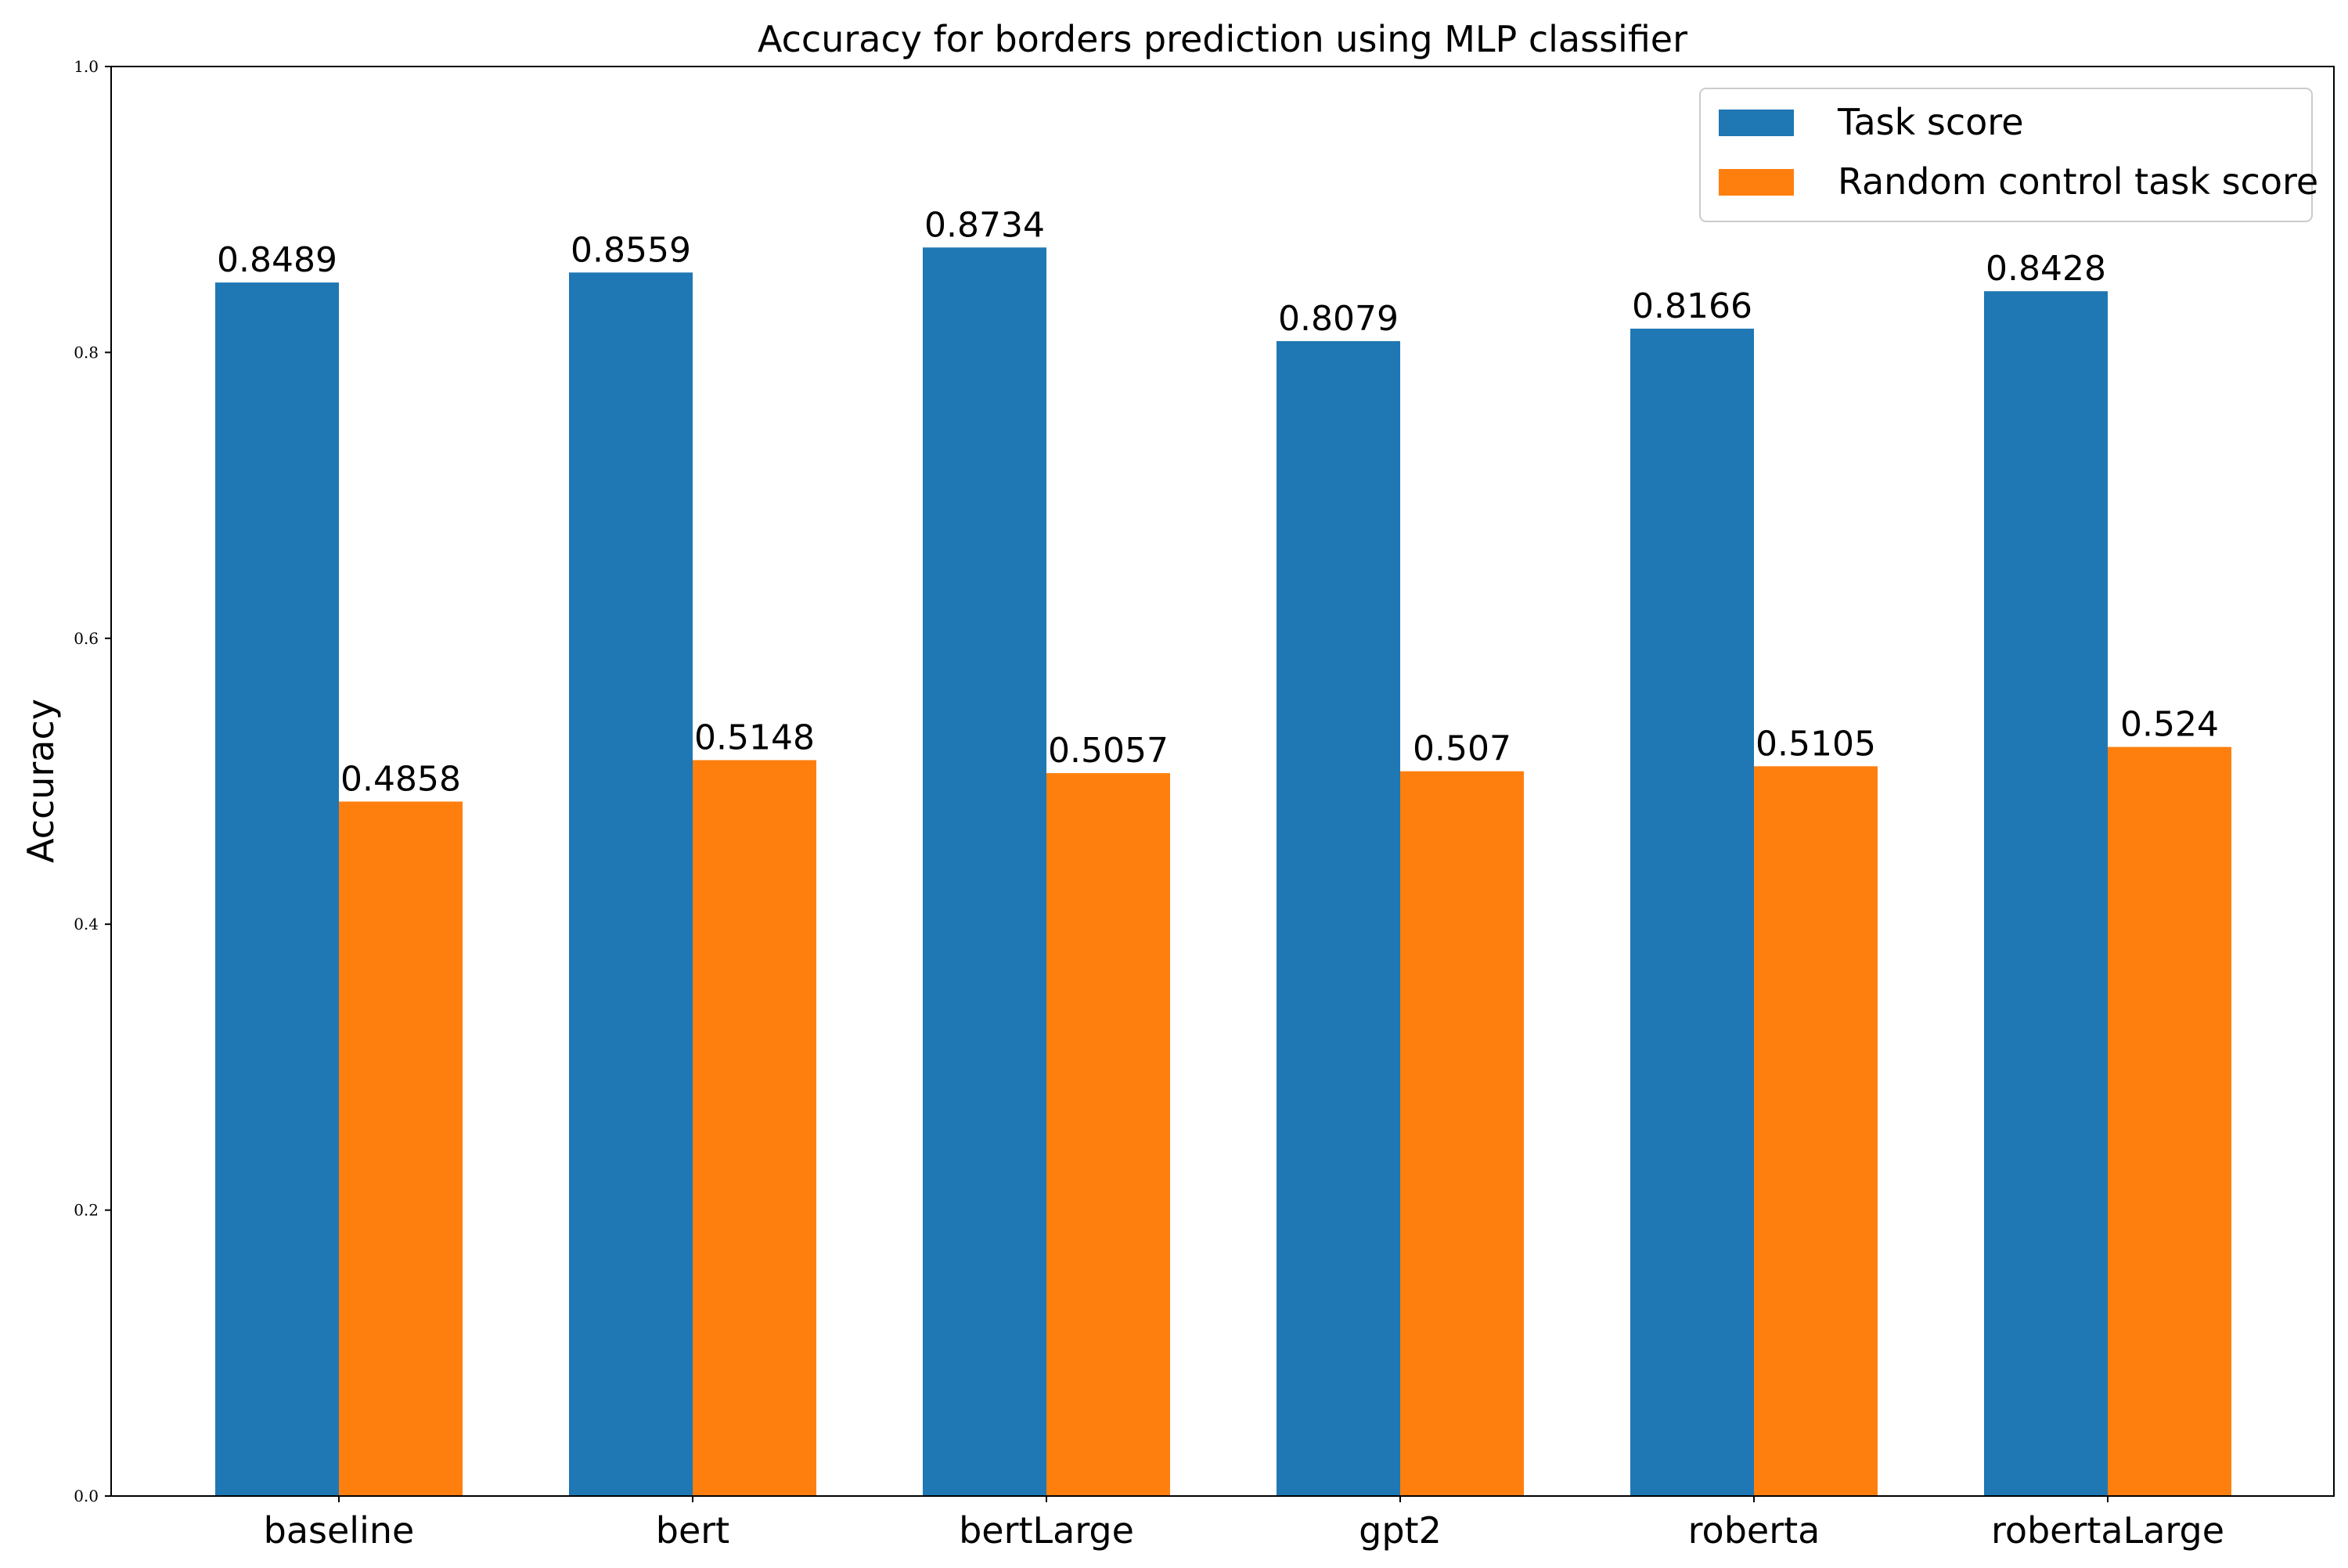 The image size is (2348, 1568). Describe the element at coordinates (1046, 1531) in the screenshot. I see `x-tick-label-bertlarge: bertLarge` at that location.